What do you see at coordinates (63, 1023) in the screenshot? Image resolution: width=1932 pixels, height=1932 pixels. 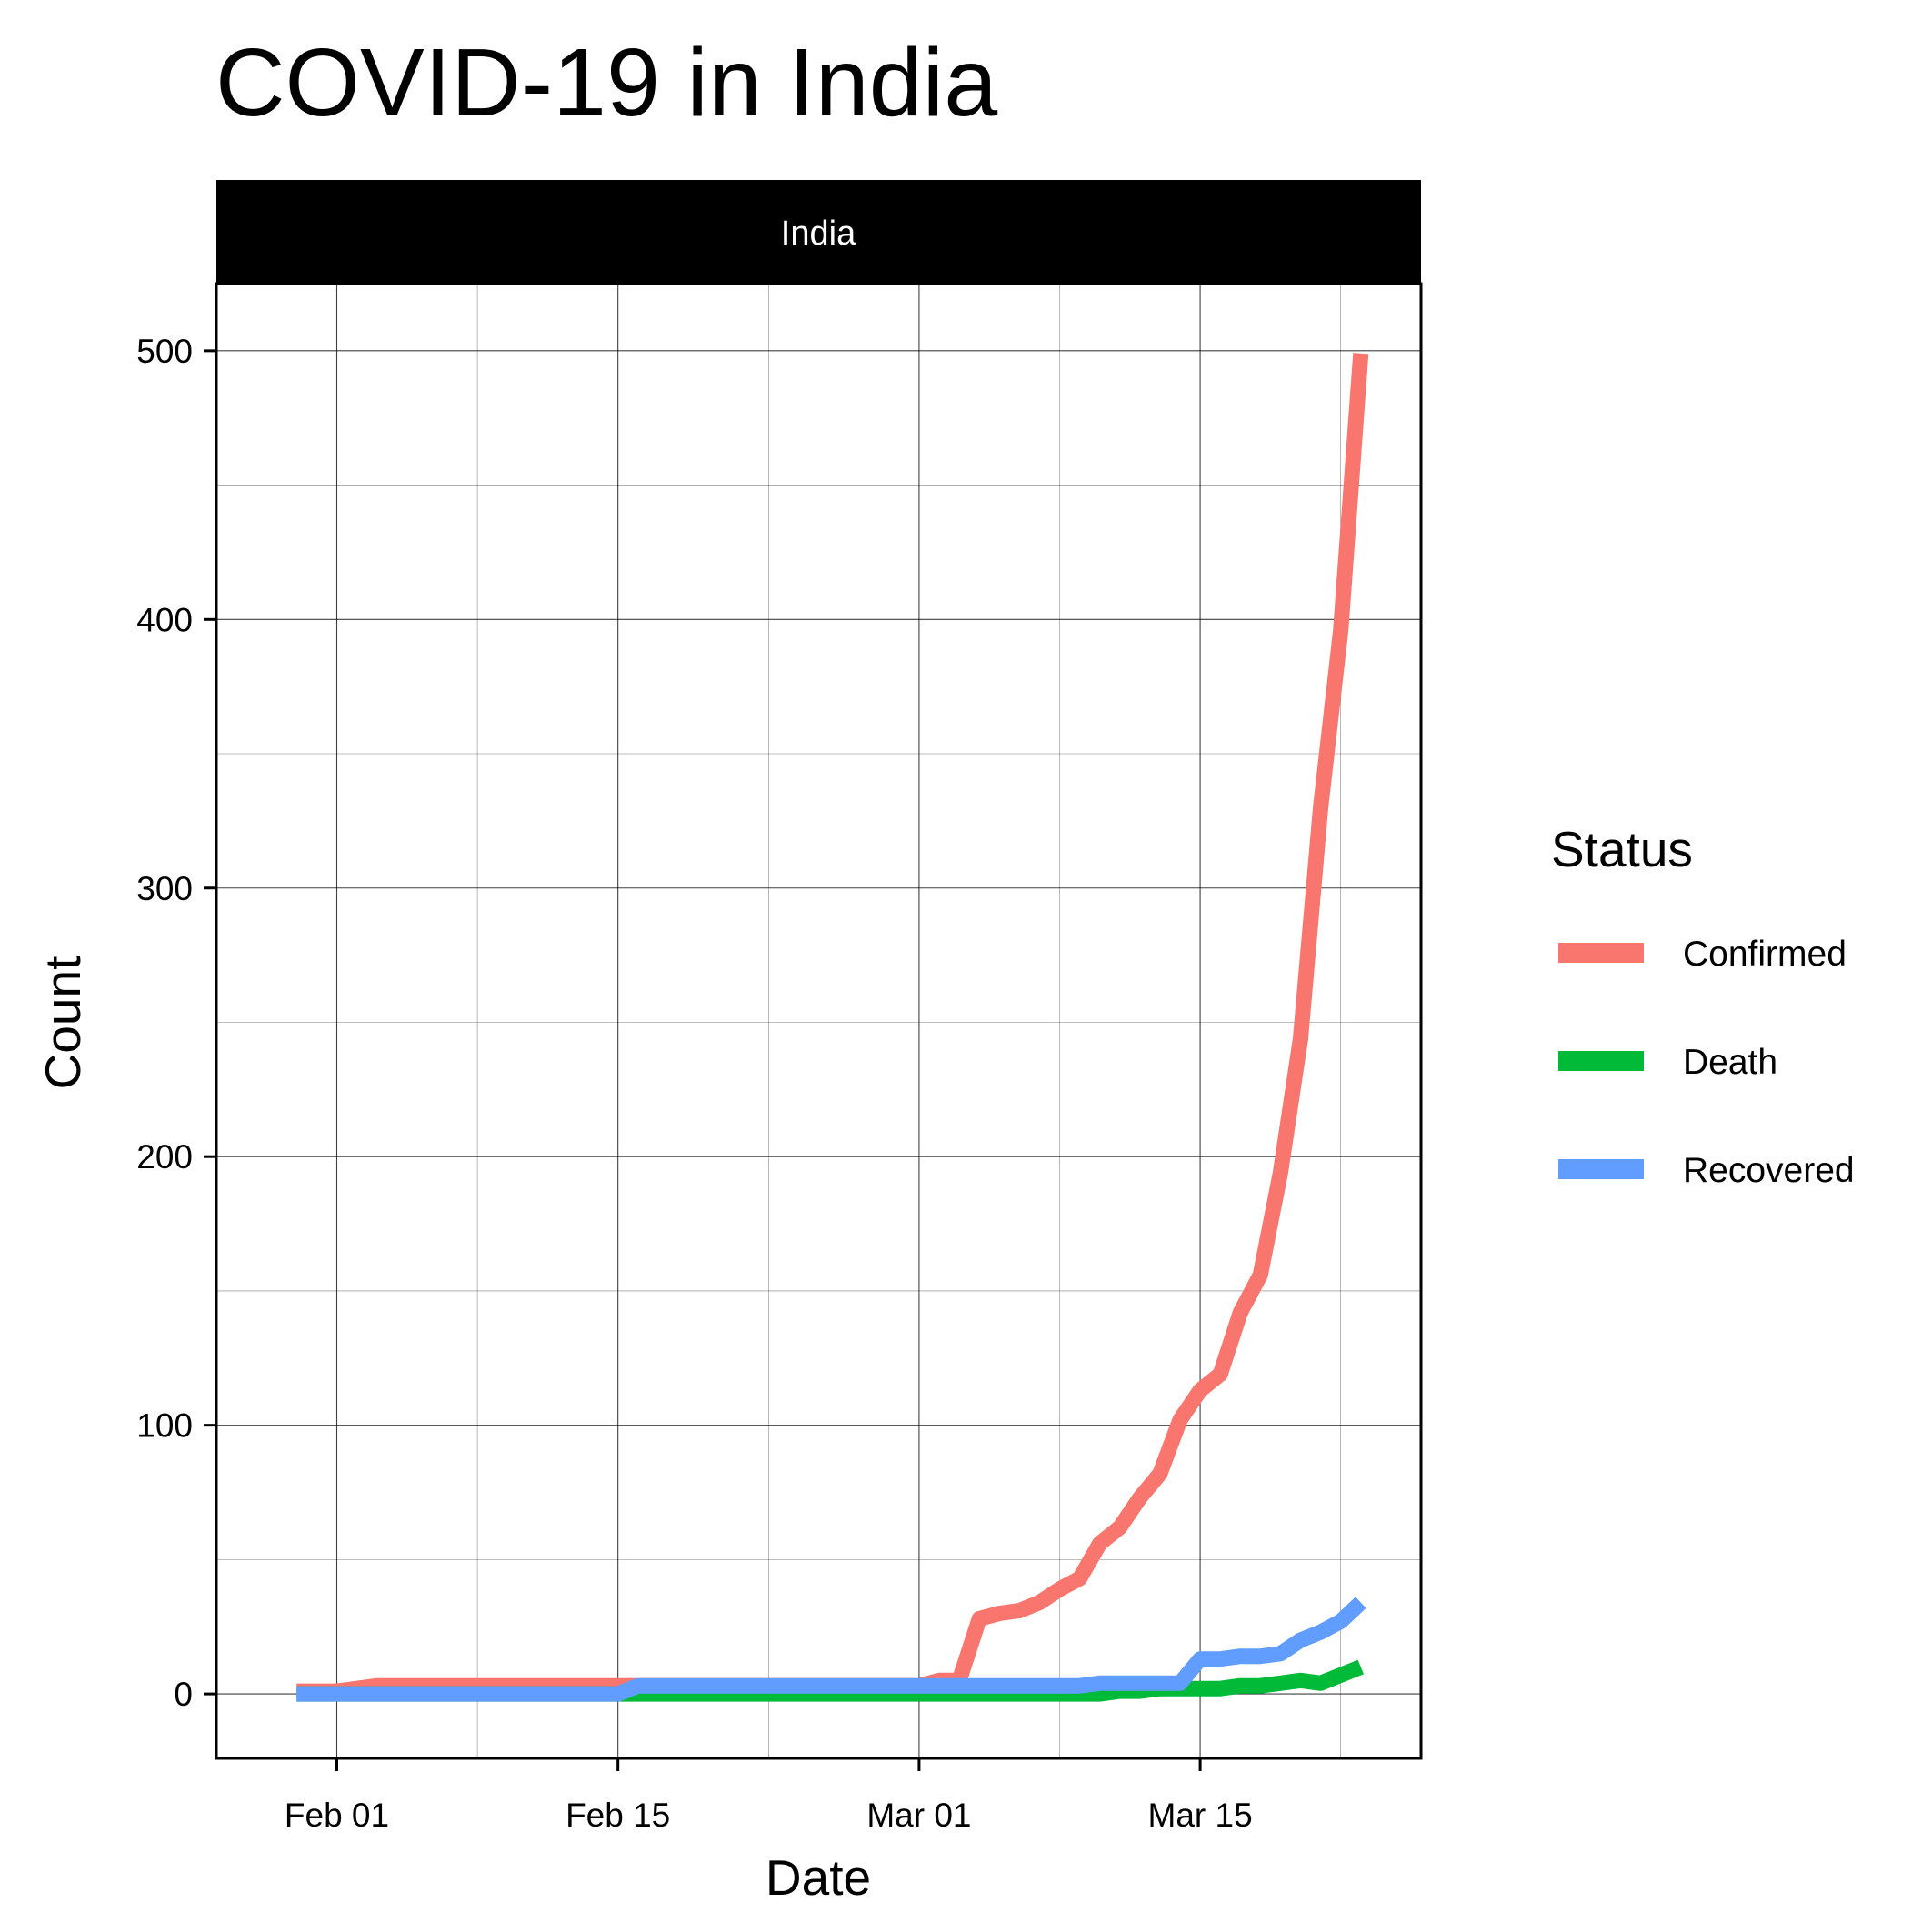 I see `y-axis-title: Count` at bounding box center [63, 1023].